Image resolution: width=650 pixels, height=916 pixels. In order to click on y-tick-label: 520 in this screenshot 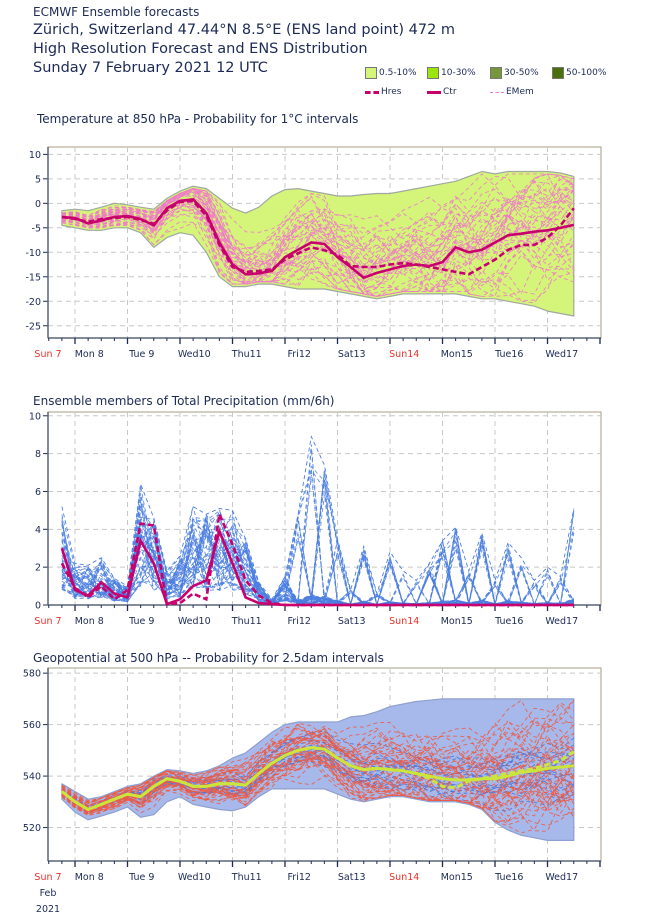, I will do `click(32, 828)`.